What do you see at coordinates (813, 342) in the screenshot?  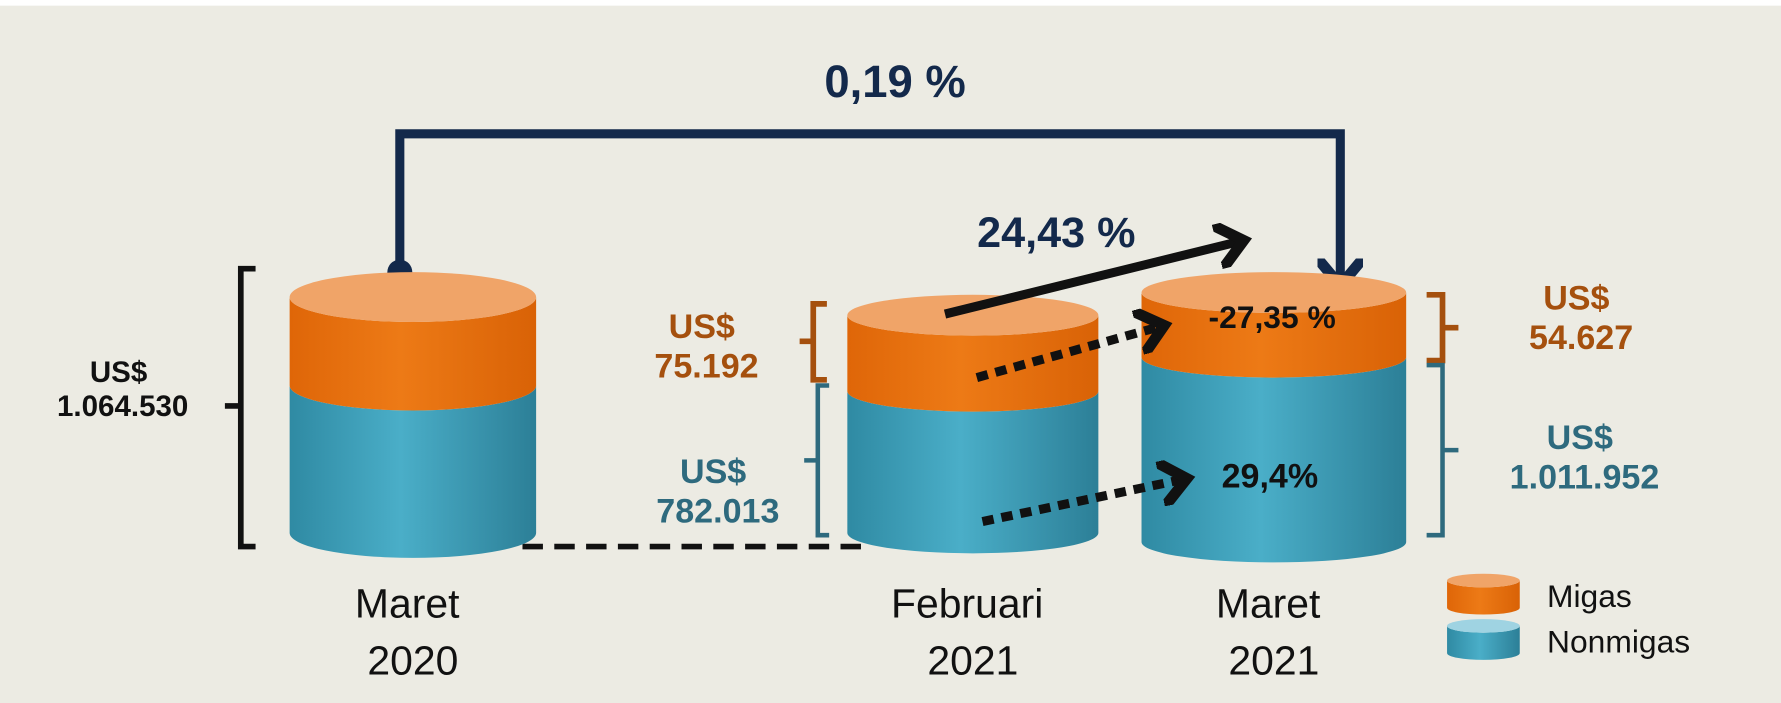 I see `bracket-feb-migas` at bounding box center [813, 342].